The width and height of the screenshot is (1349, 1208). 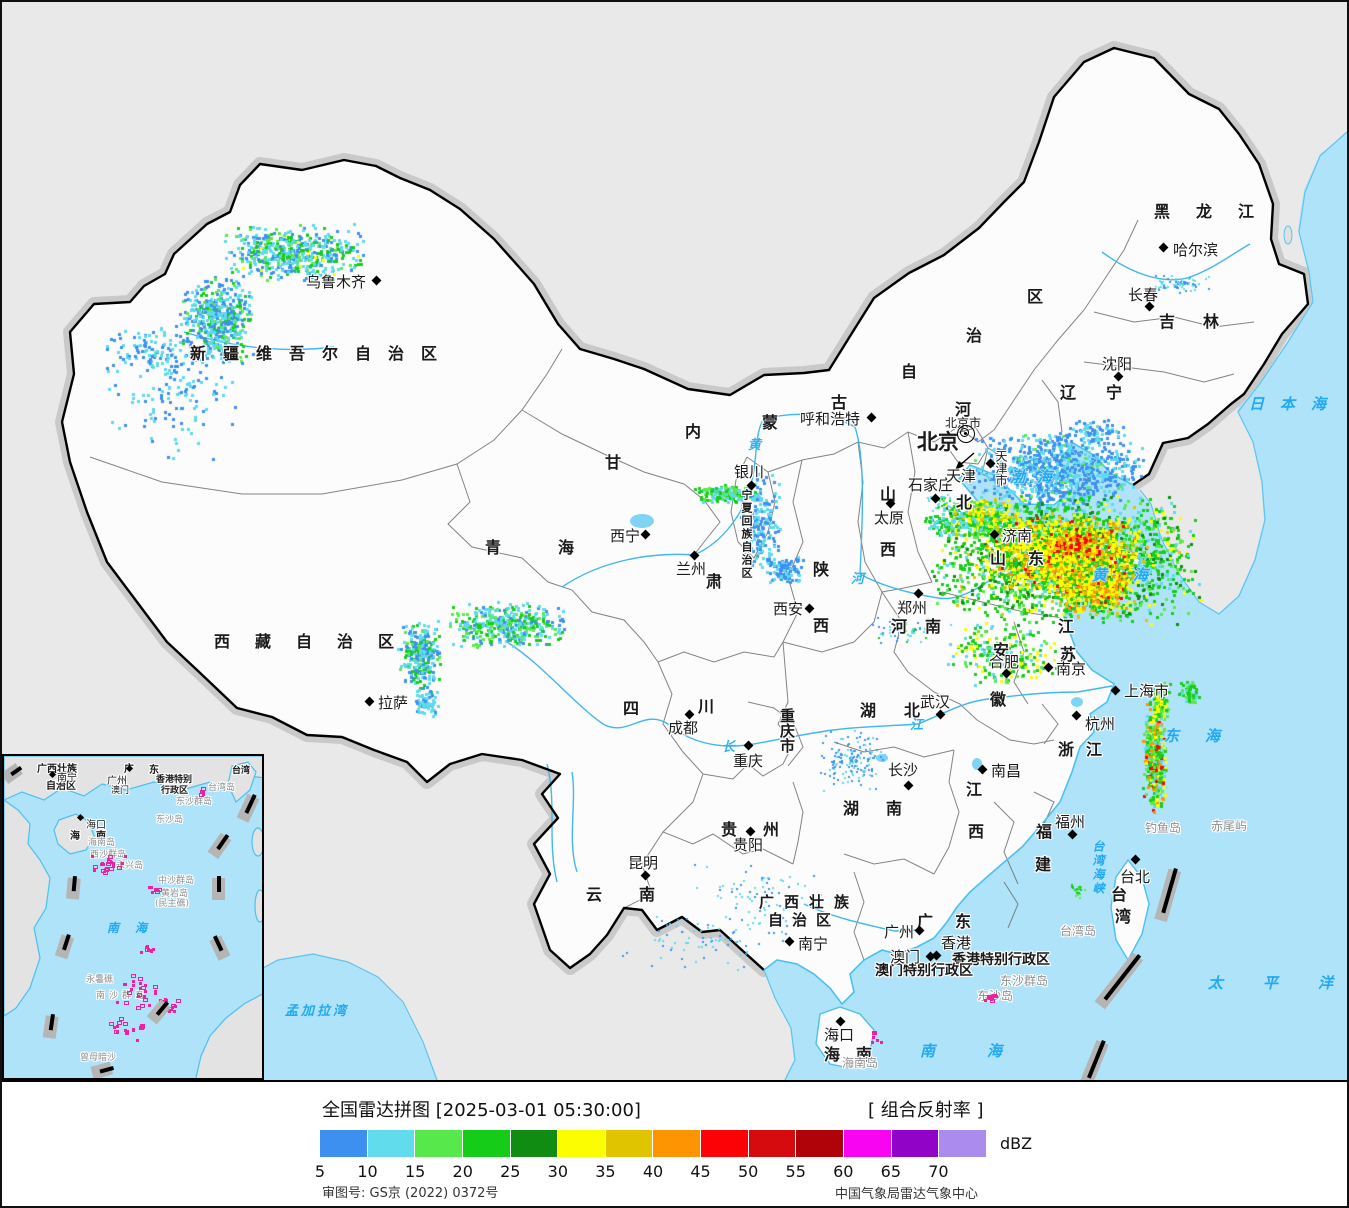 I want to click on dbz-tick-60: 60, so click(x=843, y=1171).